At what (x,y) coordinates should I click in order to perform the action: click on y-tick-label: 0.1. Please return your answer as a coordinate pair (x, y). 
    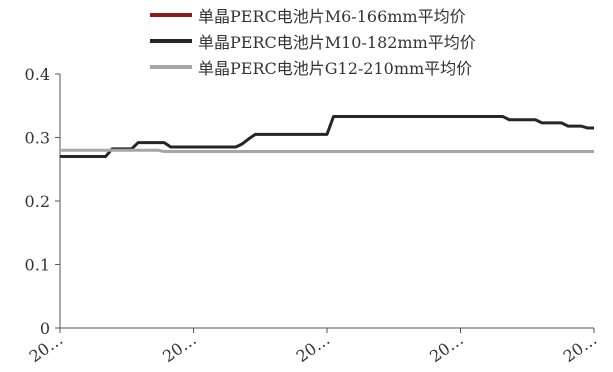
    Looking at the image, I should click on (37, 265).